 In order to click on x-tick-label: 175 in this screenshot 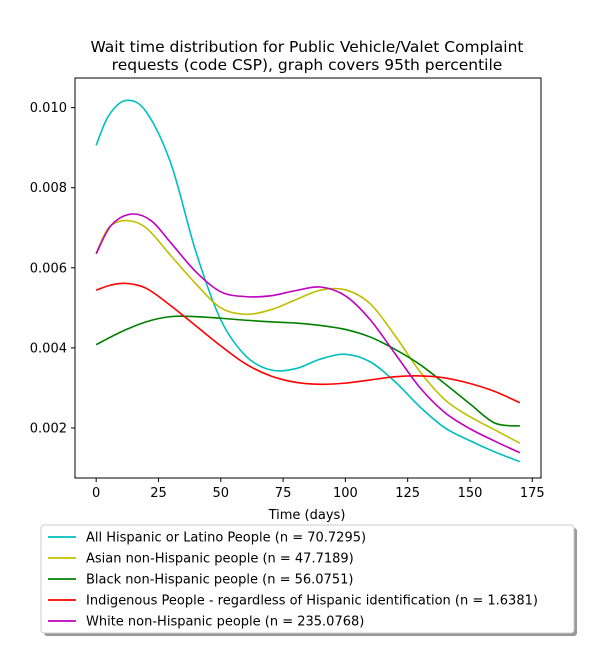, I will do `click(532, 493)`.